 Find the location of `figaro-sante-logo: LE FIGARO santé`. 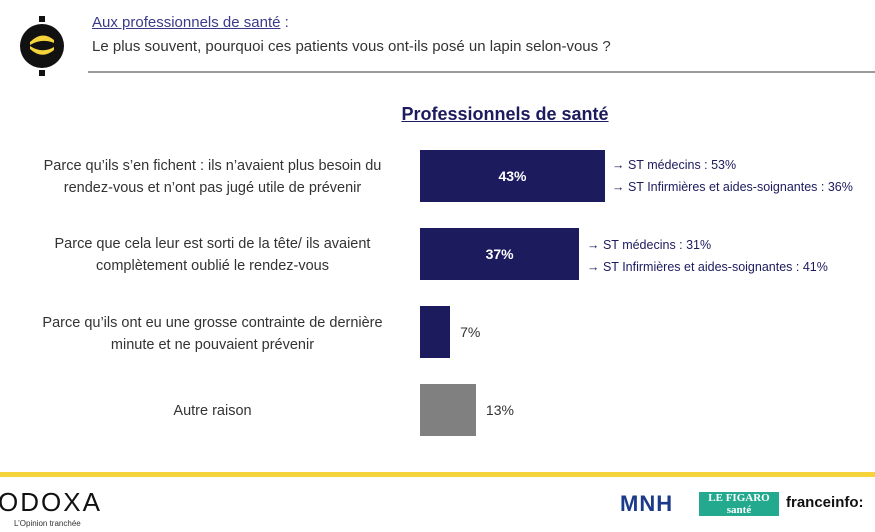

figaro-sante-logo: LE FIGARO santé is located at coordinates (739, 504).